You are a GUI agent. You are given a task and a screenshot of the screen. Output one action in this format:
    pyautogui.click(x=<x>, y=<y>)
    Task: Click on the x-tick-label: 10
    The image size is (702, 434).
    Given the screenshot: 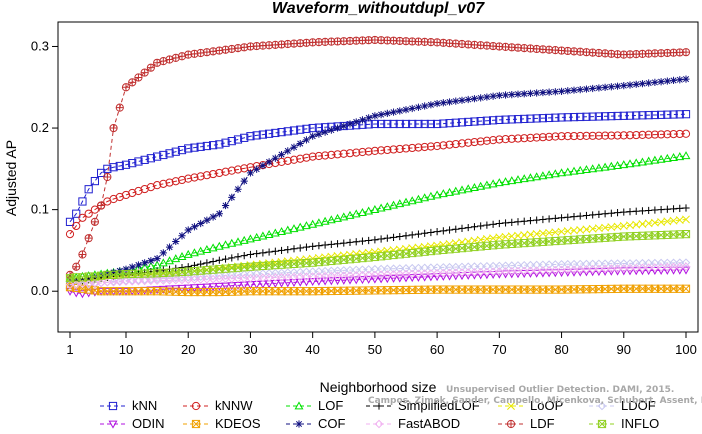 What is the action you would take?
    pyautogui.click(x=126, y=349)
    